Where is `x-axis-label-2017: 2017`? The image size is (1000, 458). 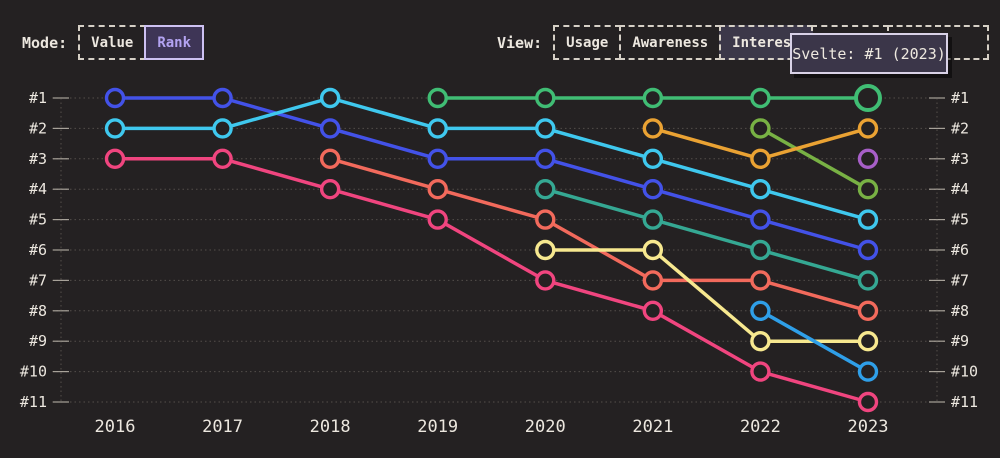 x-axis-label-2017: 2017 is located at coordinates (222, 427).